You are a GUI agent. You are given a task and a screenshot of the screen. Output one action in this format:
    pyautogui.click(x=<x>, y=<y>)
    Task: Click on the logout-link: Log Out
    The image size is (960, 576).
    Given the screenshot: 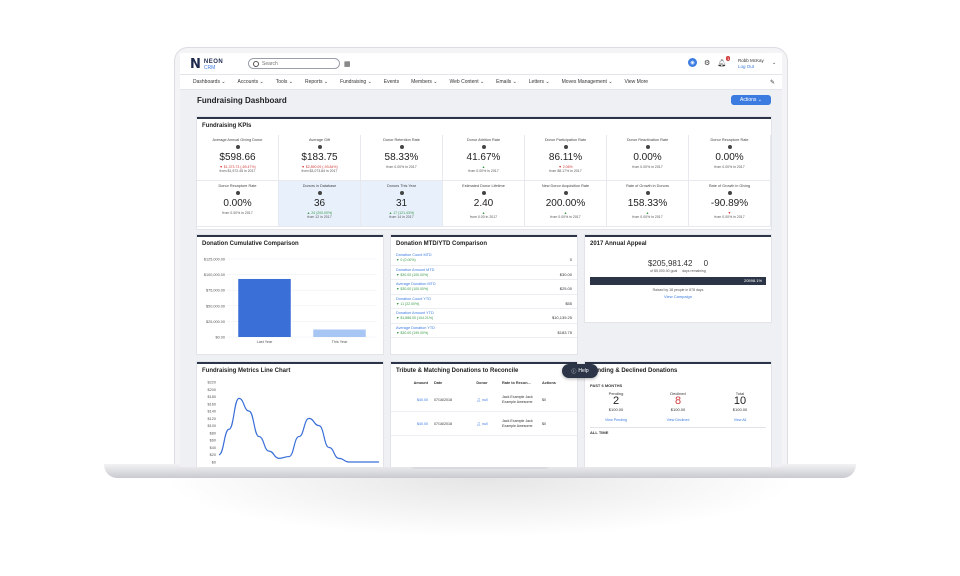 What is the action you would take?
    pyautogui.click(x=746, y=66)
    